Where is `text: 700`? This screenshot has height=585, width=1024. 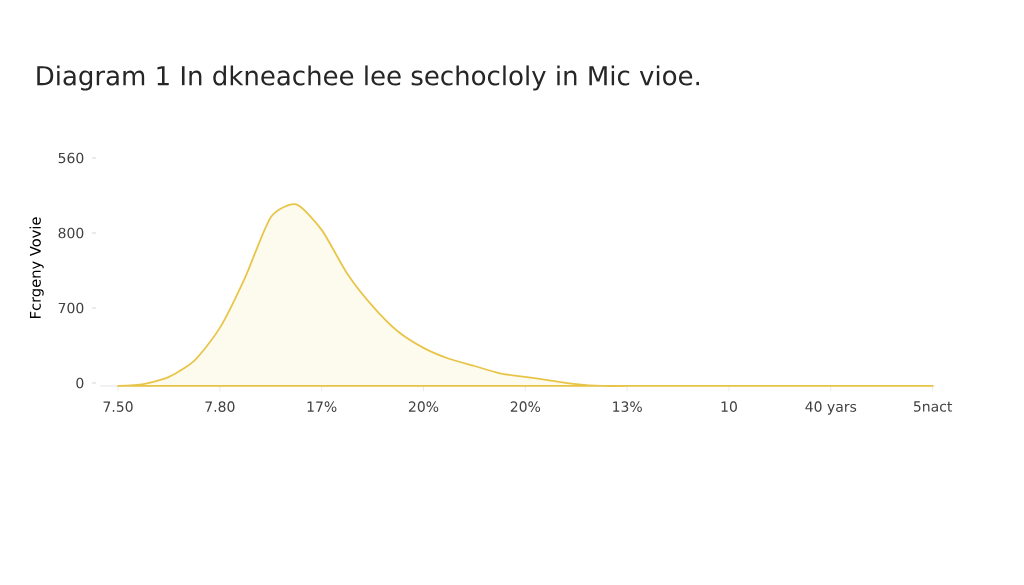 text: 700 is located at coordinates (71, 308).